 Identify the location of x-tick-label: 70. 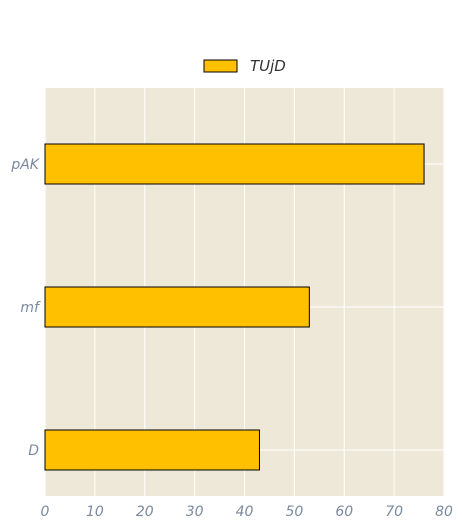
(394, 512).